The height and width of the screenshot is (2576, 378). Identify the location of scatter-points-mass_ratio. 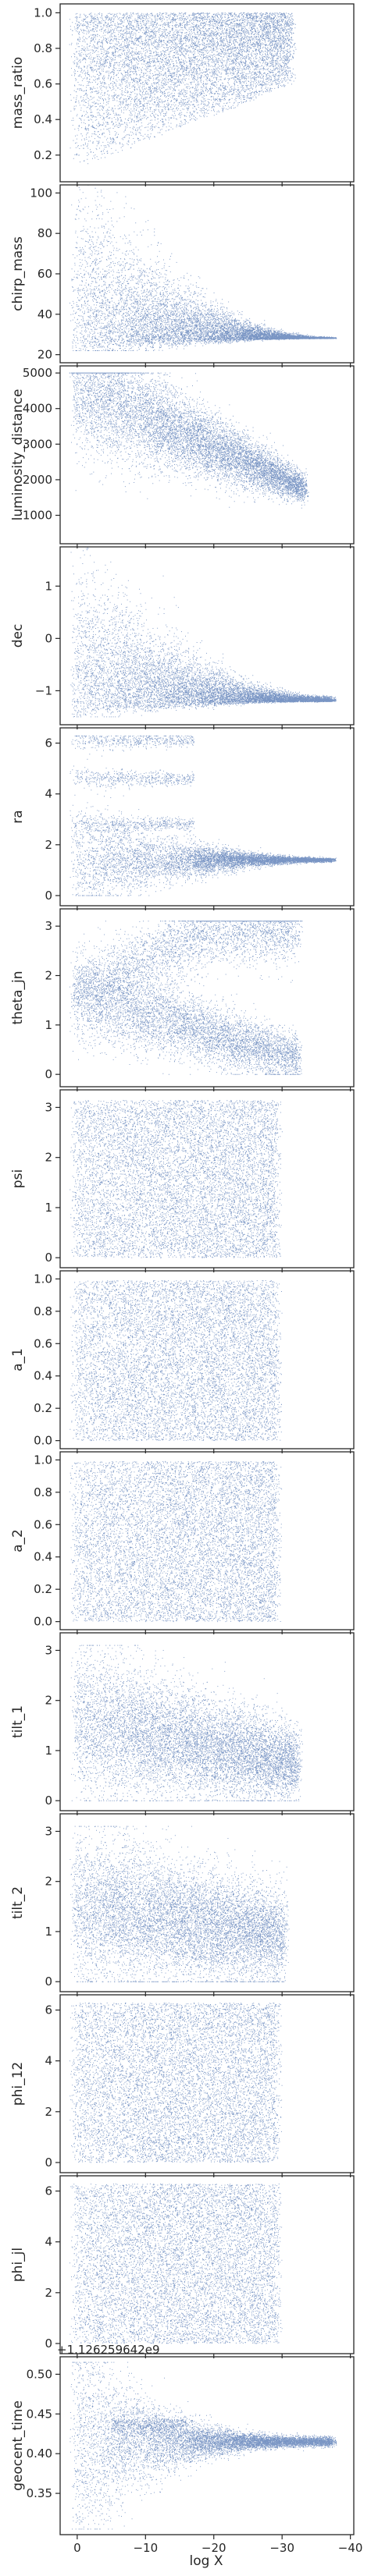
(183, 88).